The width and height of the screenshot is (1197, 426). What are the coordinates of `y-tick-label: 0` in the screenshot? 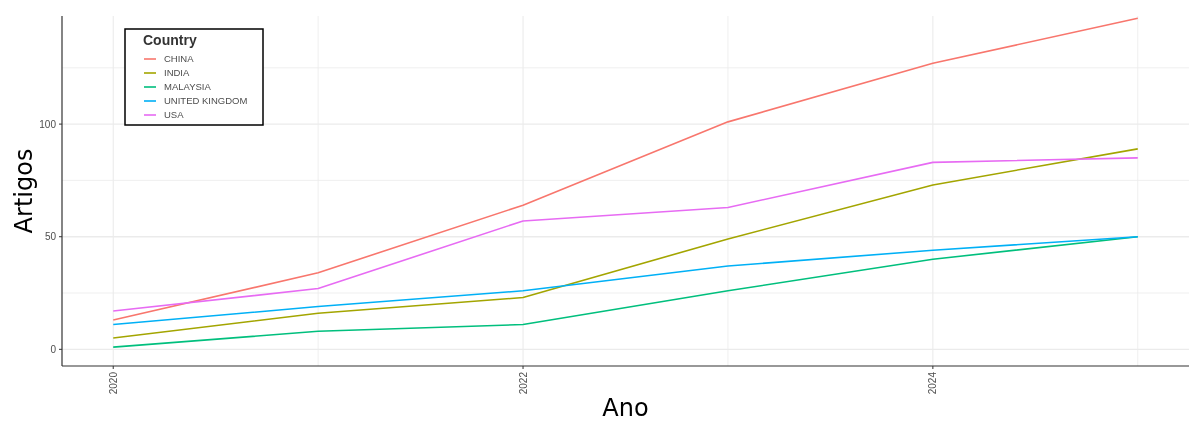 It's located at (53, 349).